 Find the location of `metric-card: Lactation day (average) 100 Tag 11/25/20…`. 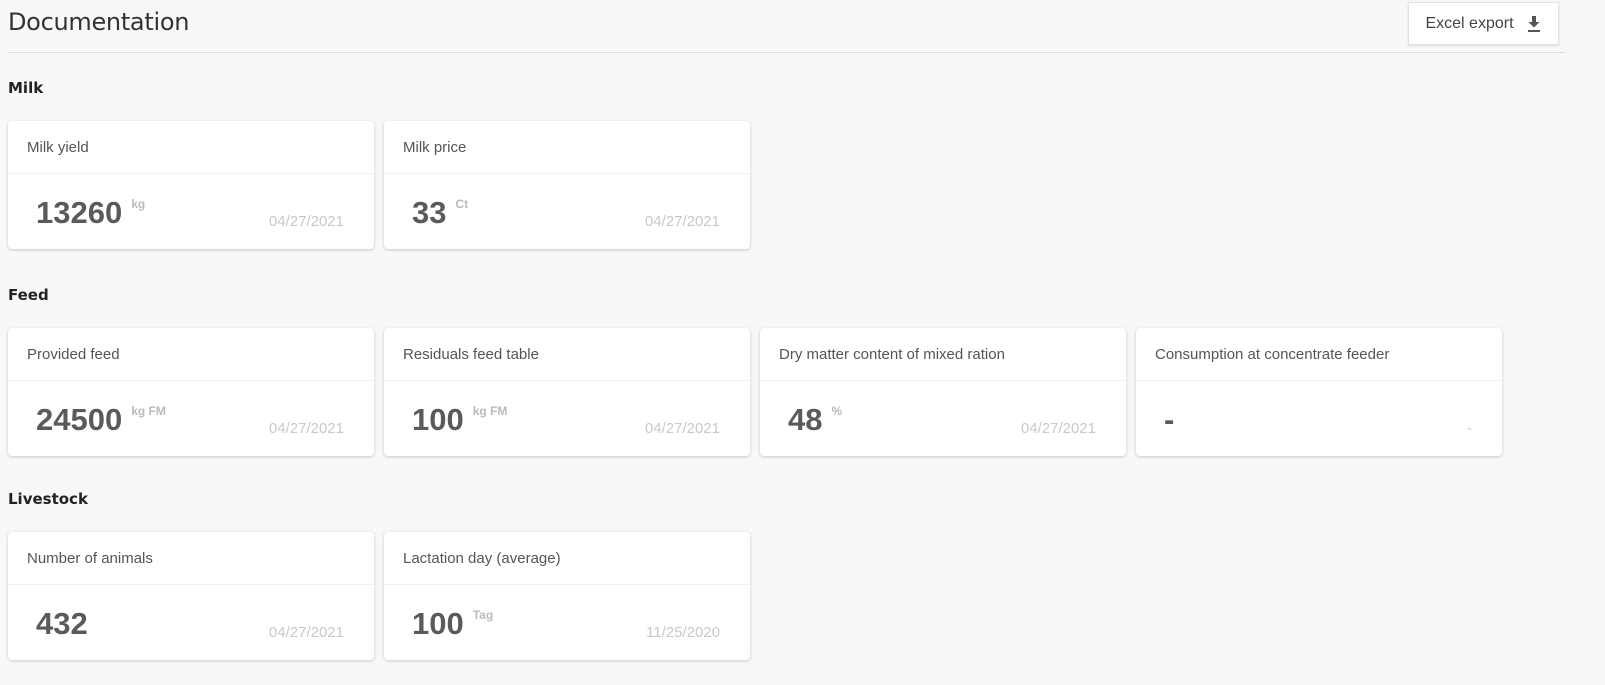

metric-card: Lactation day (average) 100 Tag 11/25/20… is located at coordinates (567, 596).